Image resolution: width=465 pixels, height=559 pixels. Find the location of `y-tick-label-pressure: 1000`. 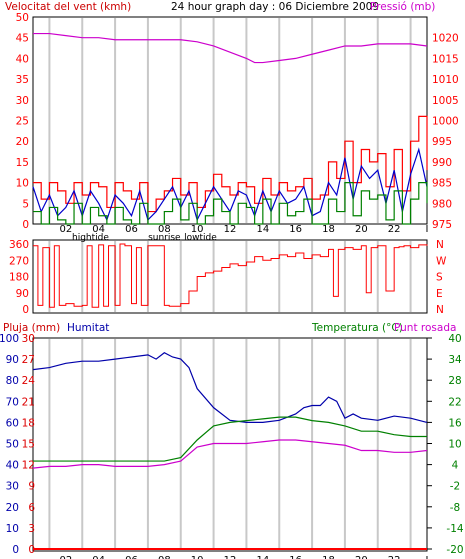

y-tick-label-pressure: 1000 is located at coordinates (445, 122).